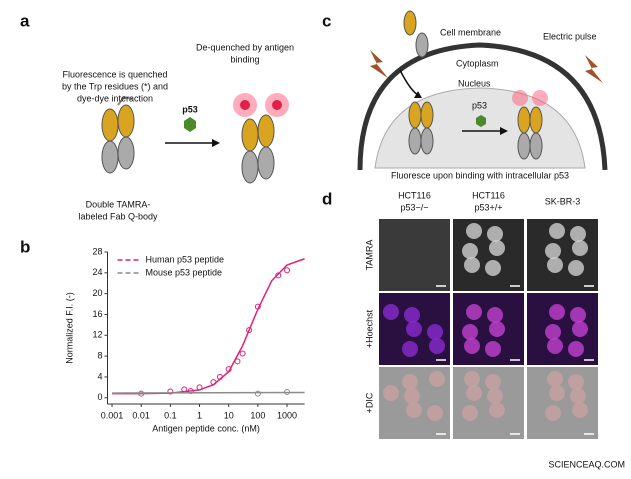  Describe the element at coordinates (97, 251) in the screenshot. I see `y-tick-label: 28` at that location.